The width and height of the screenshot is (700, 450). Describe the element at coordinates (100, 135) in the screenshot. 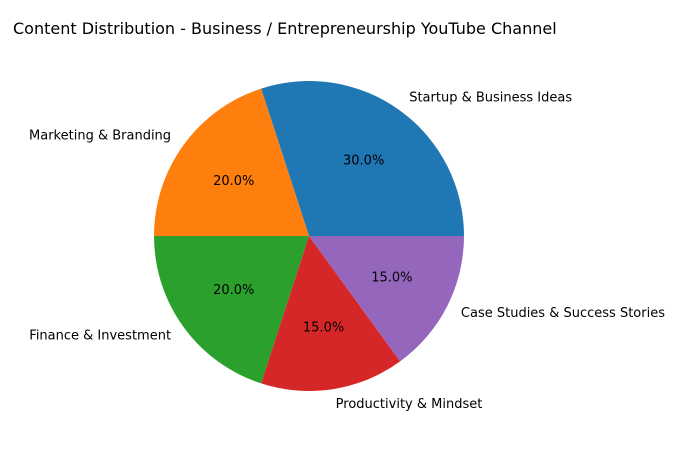

I see `slice-label: Marketing & Branding` at that location.